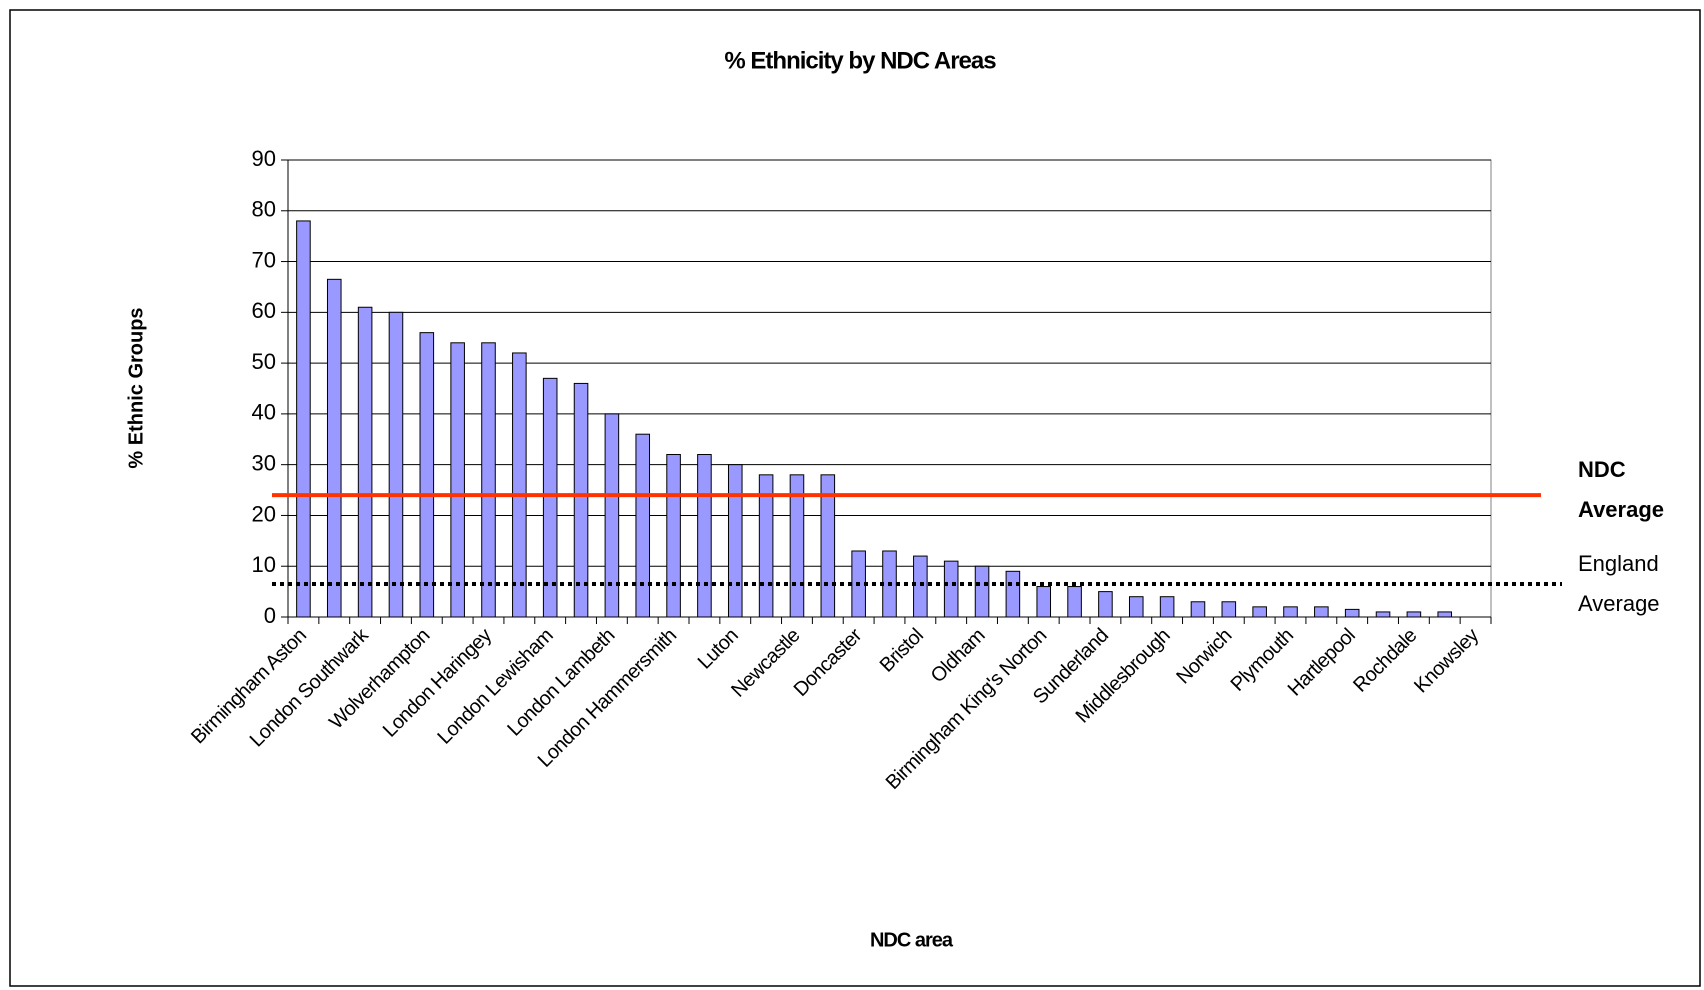 The image size is (1704, 990). Describe the element at coordinates (264, 310) in the screenshot. I see `y-tick-label: 60` at that location.